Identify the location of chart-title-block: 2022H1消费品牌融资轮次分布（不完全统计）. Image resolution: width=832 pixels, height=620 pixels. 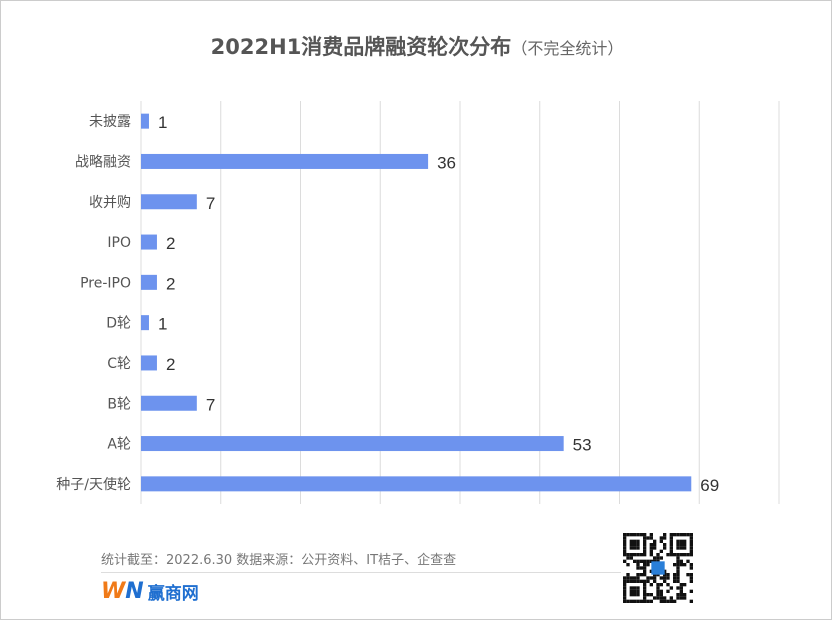
(416, 46).